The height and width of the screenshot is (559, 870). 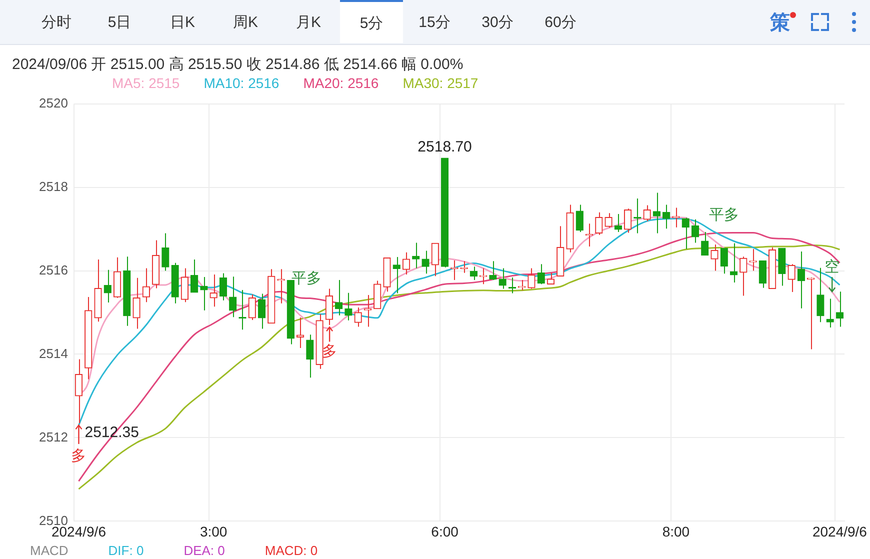 What do you see at coordinates (146, 83) in the screenshot?
I see `text: MA5: 2515` at bounding box center [146, 83].